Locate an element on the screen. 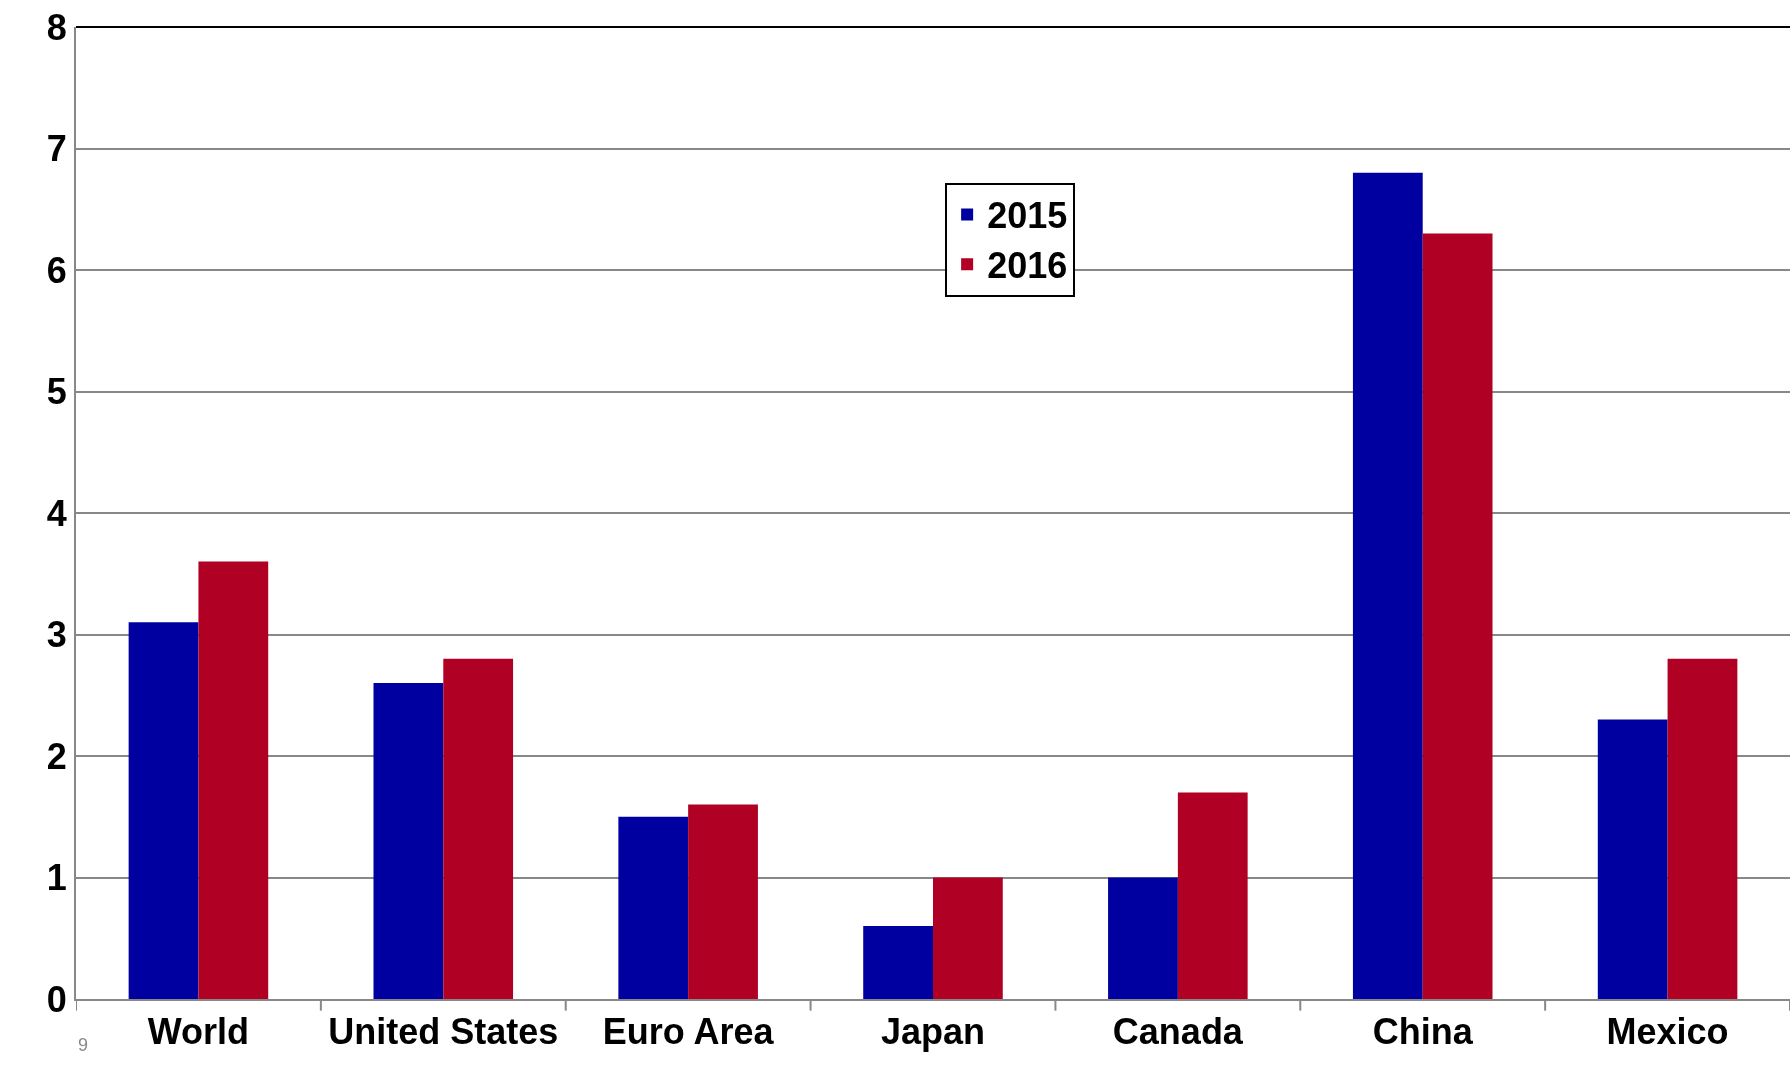 This screenshot has width=1790, height=1074. text: 9 is located at coordinates (83, 1045).